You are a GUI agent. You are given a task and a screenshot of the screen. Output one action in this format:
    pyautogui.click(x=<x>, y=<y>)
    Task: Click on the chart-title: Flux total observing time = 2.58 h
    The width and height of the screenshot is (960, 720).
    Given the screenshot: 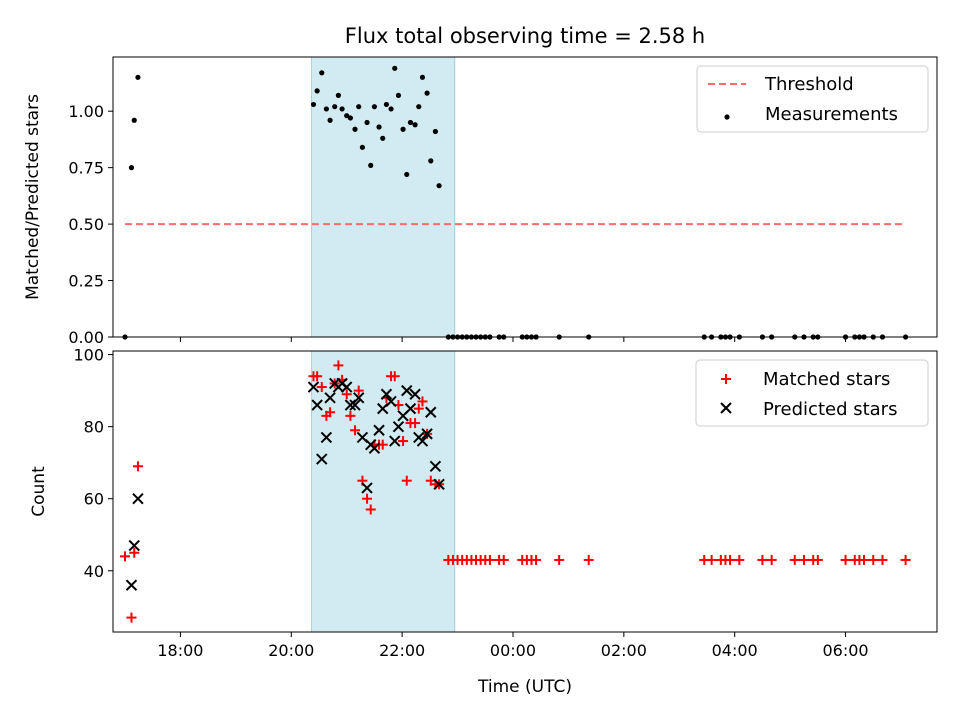 What is the action you would take?
    pyautogui.click(x=525, y=36)
    